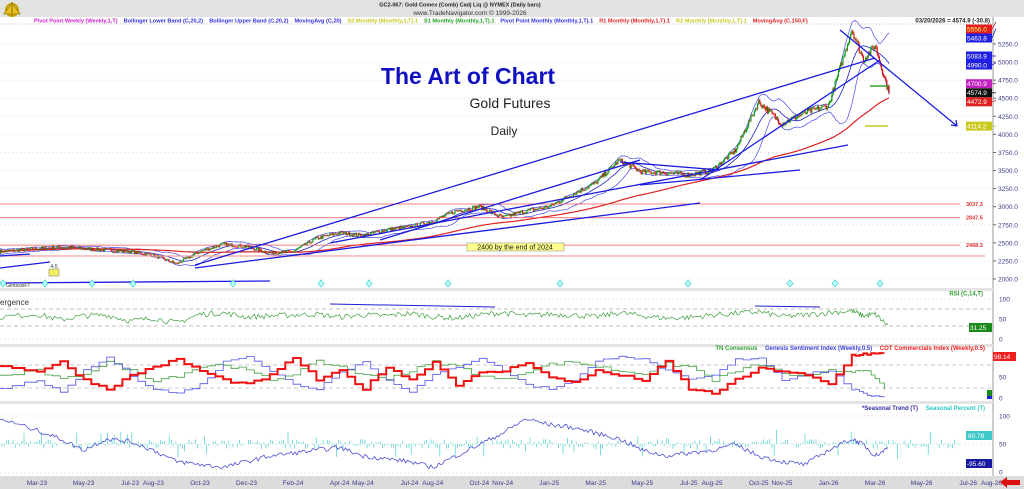  Describe the element at coordinates (448, 283) in the screenshot. I see `genesis-diamond-icon` at that location.